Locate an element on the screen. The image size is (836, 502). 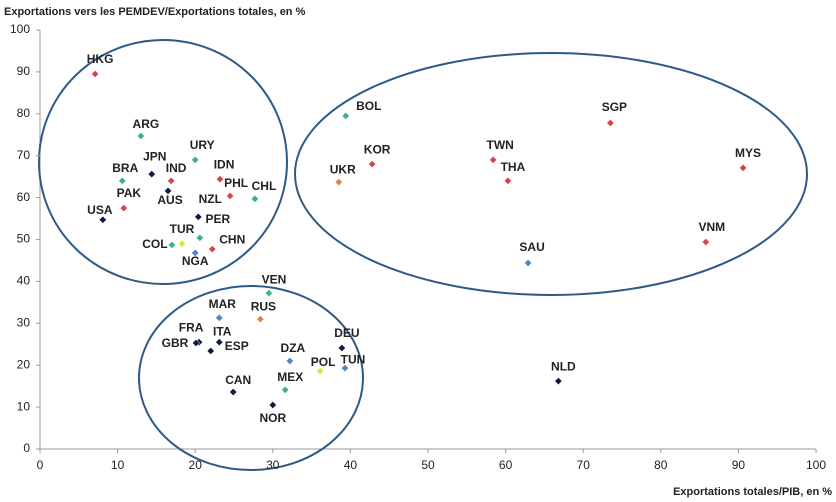
x-tick-label: 90 is located at coordinates (739, 465).